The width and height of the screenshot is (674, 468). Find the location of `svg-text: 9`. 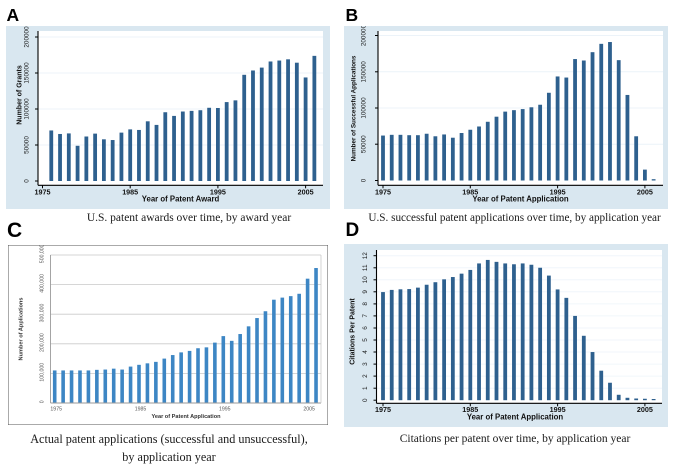

svg-text: 9 is located at coordinates (365, 292).